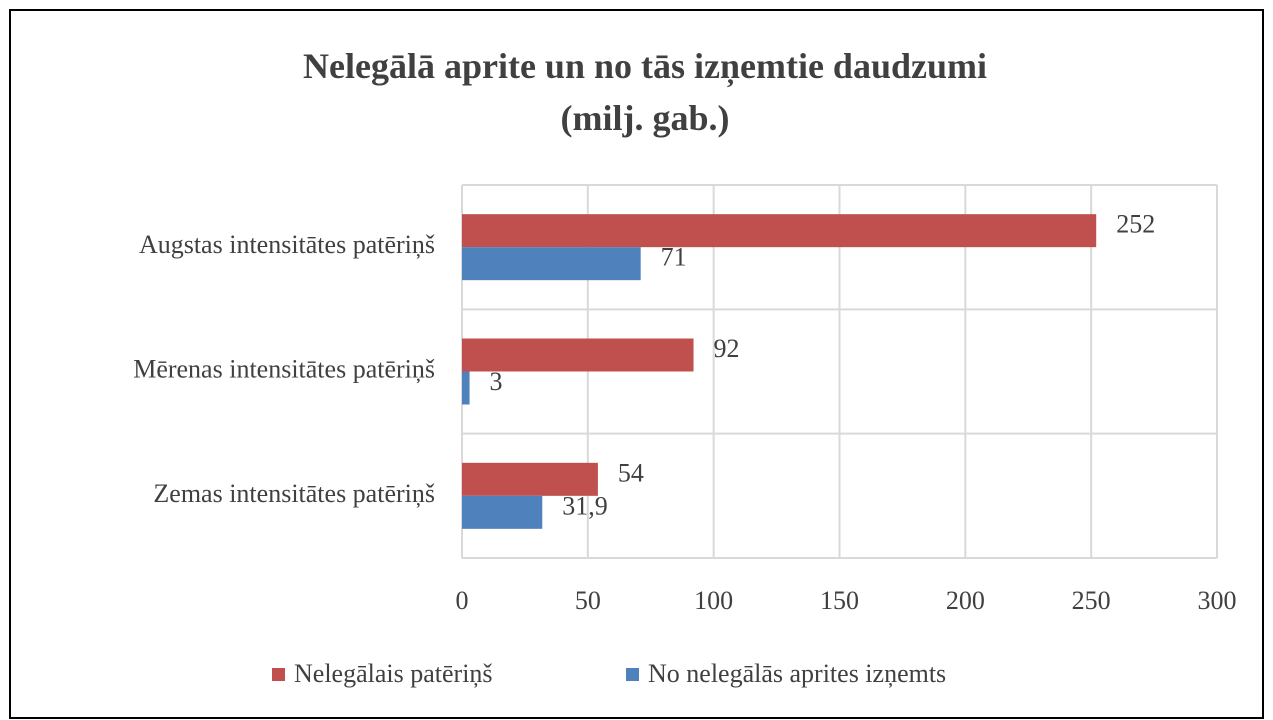 The height and width of the screenshot is (720, 1273). Describe the element at coordinates (284, 368) in the screenshot. I see `category-label: Mērenas intensitātes patēriņš` at that location.